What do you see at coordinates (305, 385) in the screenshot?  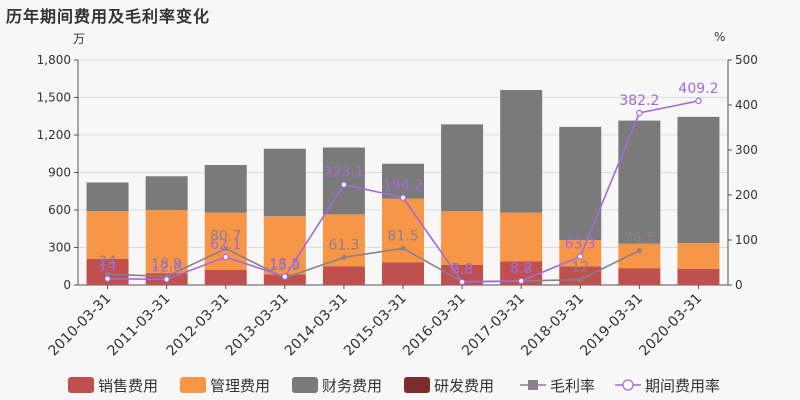 I see `legend-swatch-财务费用` at bounding box center [305, 385].